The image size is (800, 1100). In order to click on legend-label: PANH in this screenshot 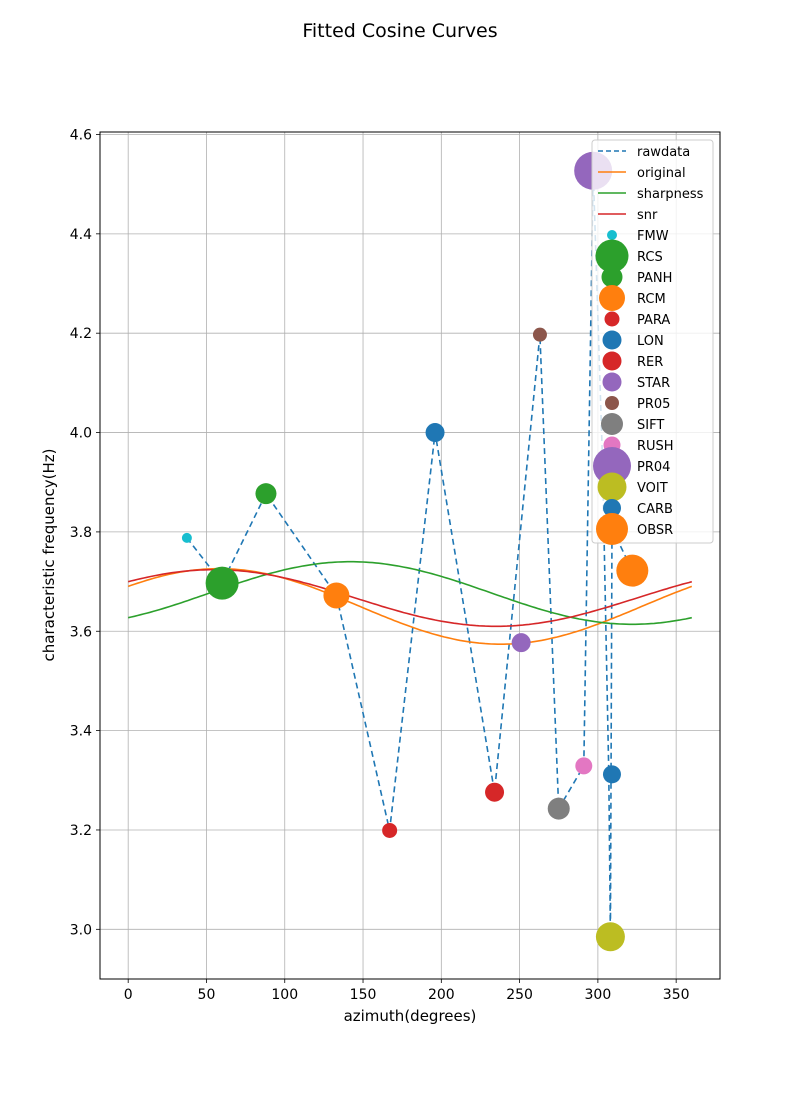, I will do `click(654, 278)`.